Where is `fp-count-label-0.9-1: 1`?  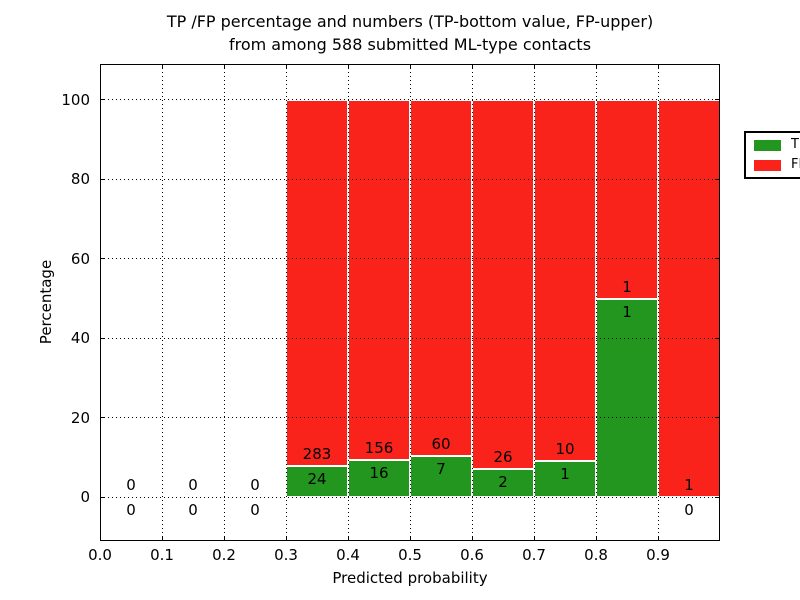
fp-count-label-0.9-1: 1 is located at coordinates (689, 485).